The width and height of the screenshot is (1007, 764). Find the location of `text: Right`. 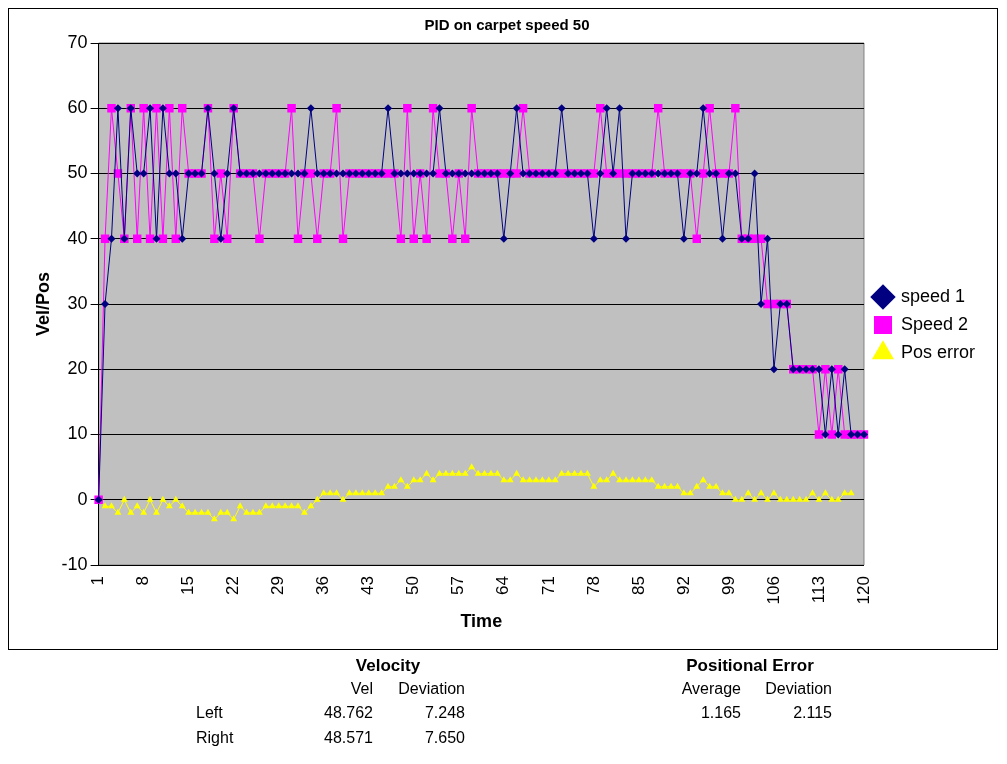

text: Right is located at coordinates (215, 738).